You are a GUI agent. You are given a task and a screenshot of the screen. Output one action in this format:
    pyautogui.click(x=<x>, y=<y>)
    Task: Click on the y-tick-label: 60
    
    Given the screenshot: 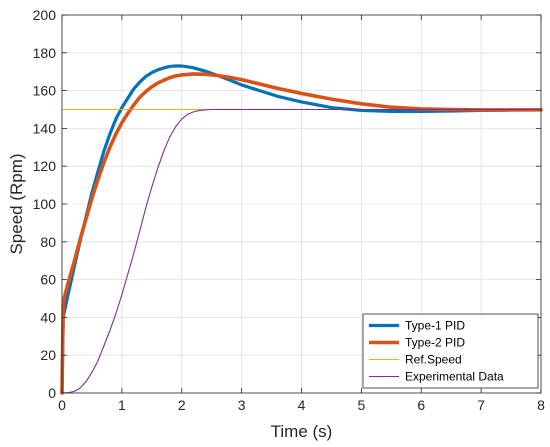 What is the action you would take?
    pyautogui.click(x=48, y=280)
    